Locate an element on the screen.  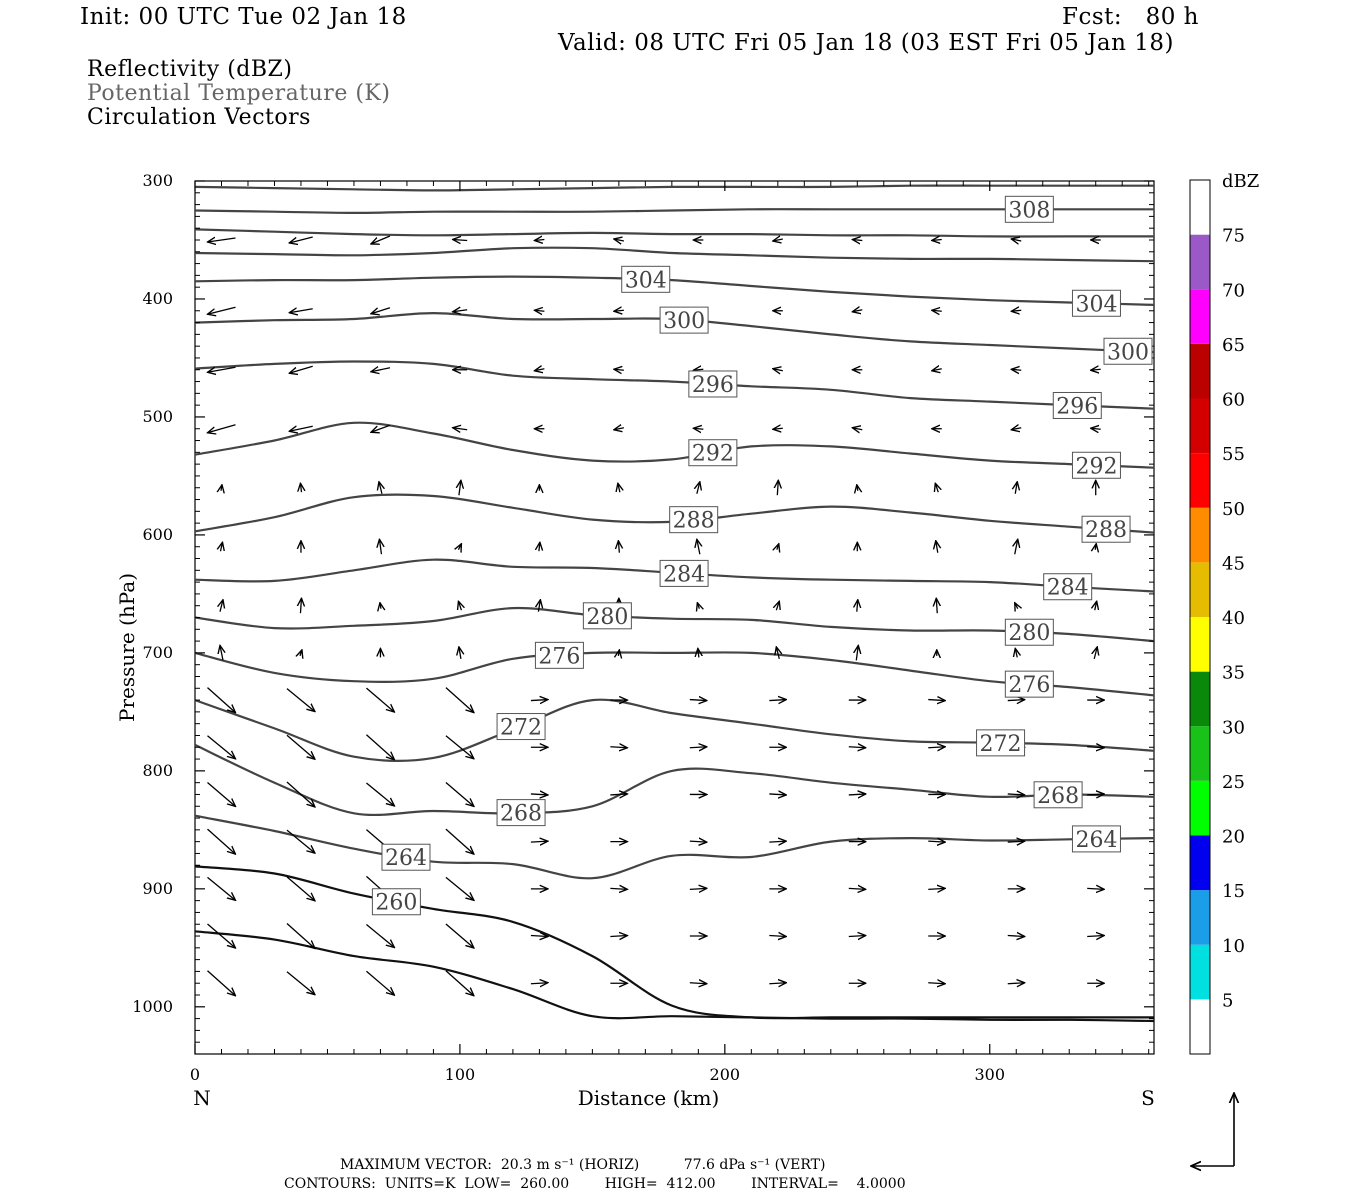
colorbar-level-label: 25 is located at coordinates (1233, 782).